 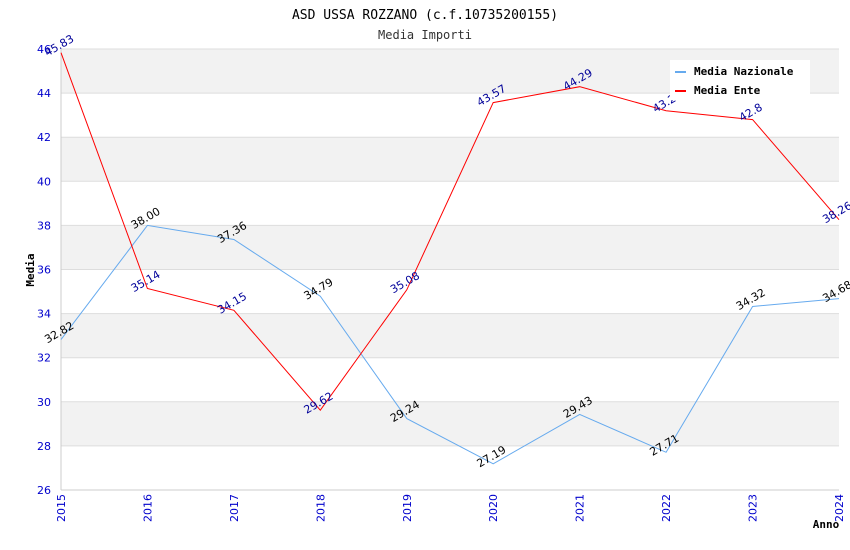 I want to click on x-axis-label: Anno, so click(x=826, y=524).